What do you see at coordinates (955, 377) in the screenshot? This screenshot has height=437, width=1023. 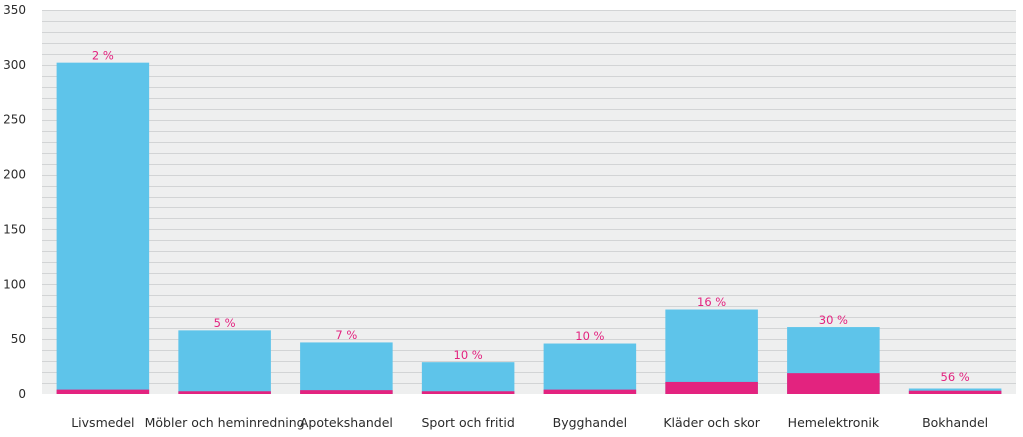 I see `share-percent-label: 56 %` at bounding box center [955, 377].